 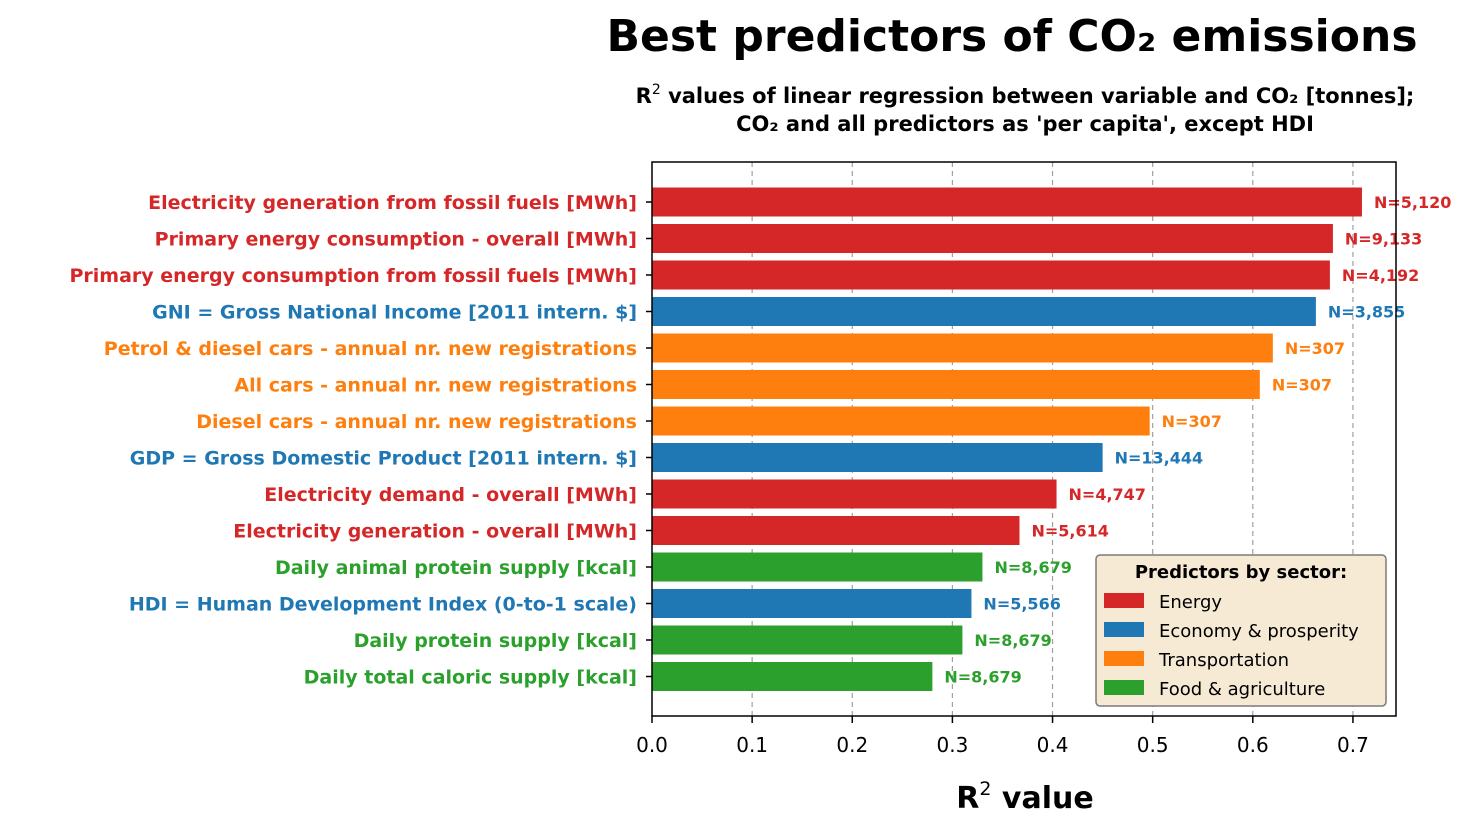 What do you see at coordinates (1383, 239) in the screenshot?
I see `bar-n-label: N=9,133` at bounding box center [1383, 239].